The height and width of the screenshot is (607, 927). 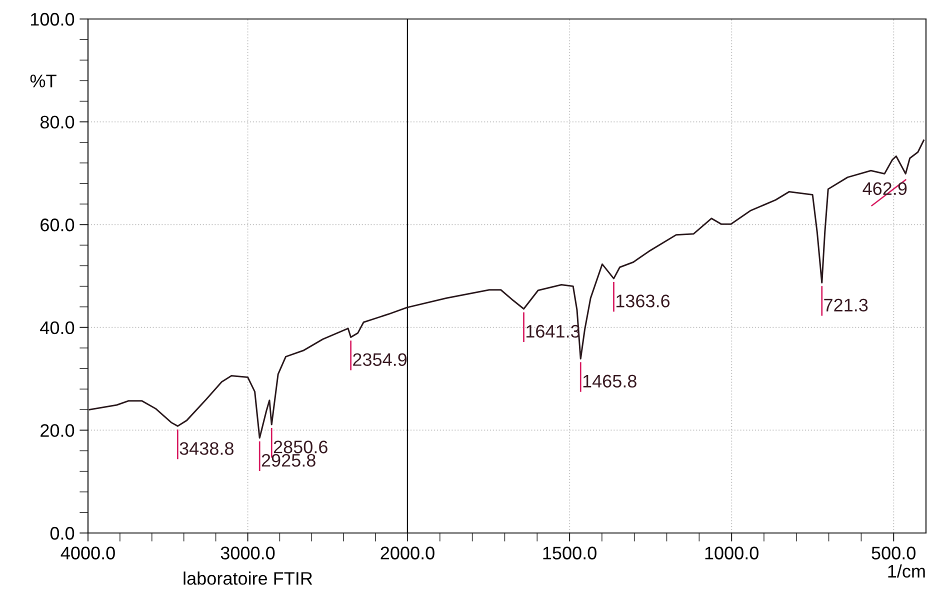 I want to click on y-tick-label: 60.0, so click(x=57, y=225).